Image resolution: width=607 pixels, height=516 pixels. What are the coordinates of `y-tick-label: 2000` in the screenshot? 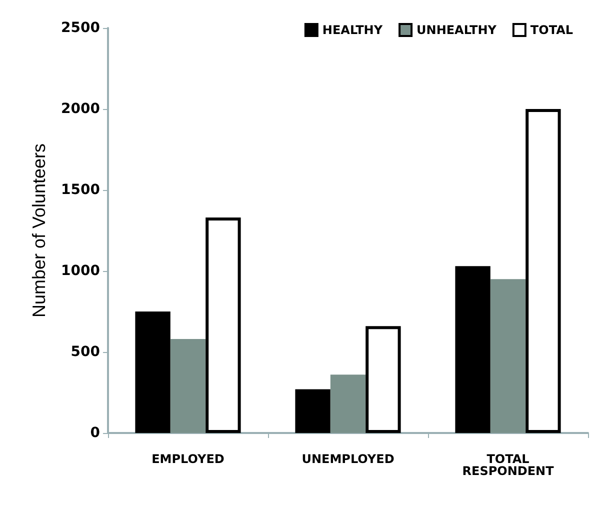 It's located at (80, 109).